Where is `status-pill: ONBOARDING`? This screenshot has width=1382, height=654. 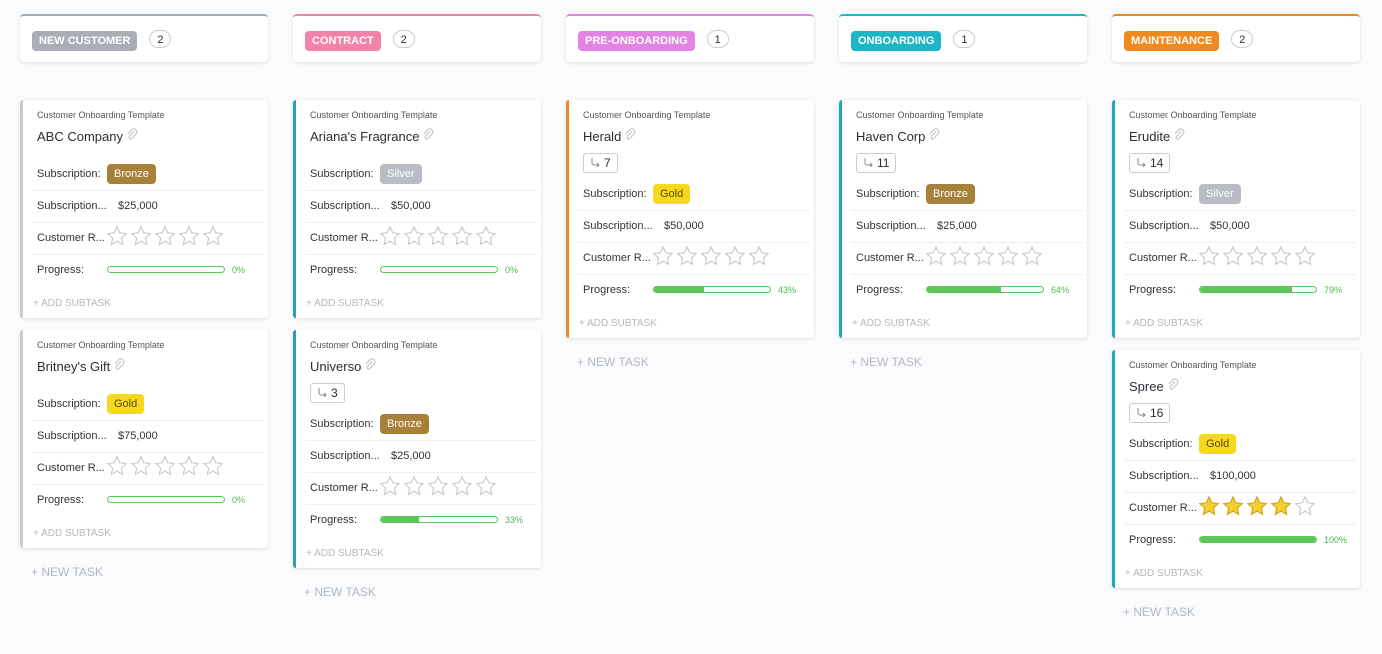
status-pill: ONBOARDING is located at coordinates (896, 41).